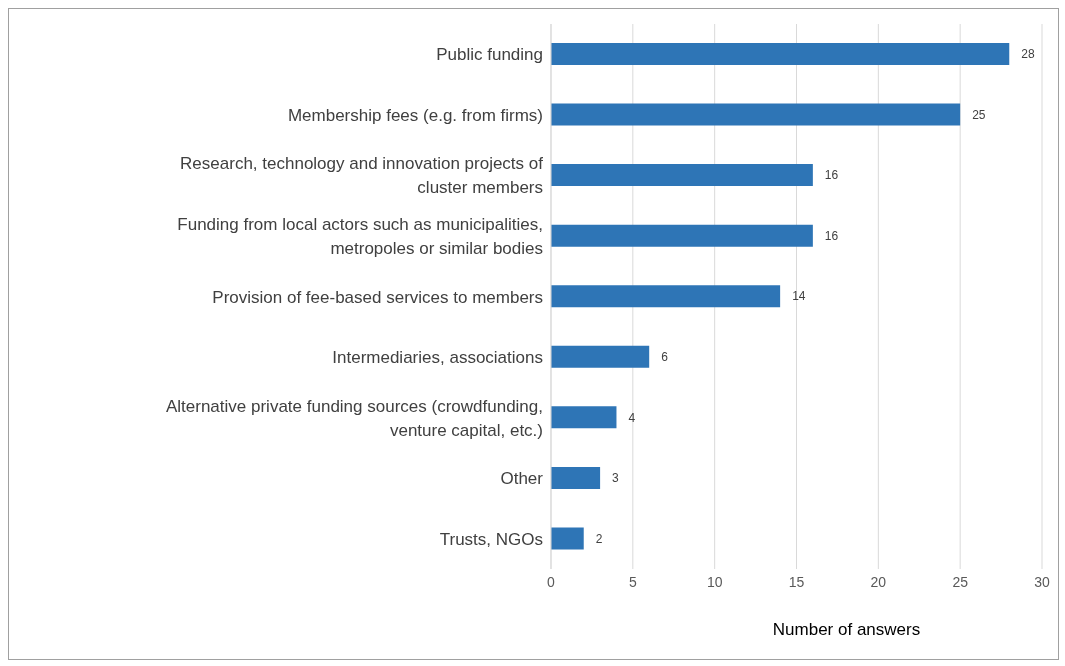  Describe the element at coordinates (489, 54) in the screenshot. I see `y-tick-label: Public funding` at that location.